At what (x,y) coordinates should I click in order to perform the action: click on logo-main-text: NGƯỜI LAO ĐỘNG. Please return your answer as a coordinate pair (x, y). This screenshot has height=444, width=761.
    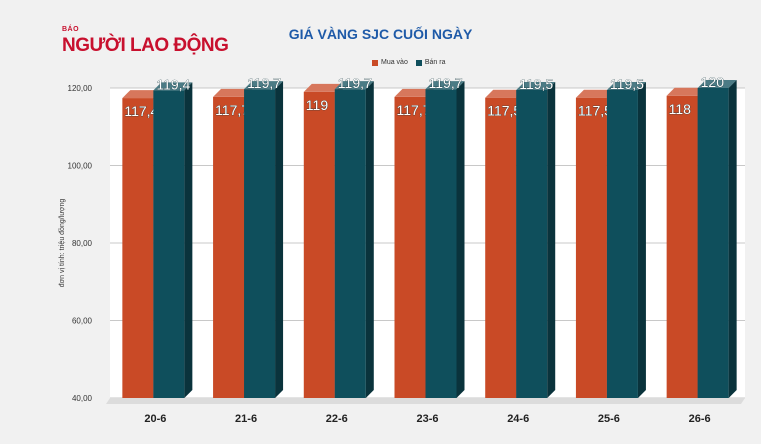
    Looking at the image, I should click on (145, 45).